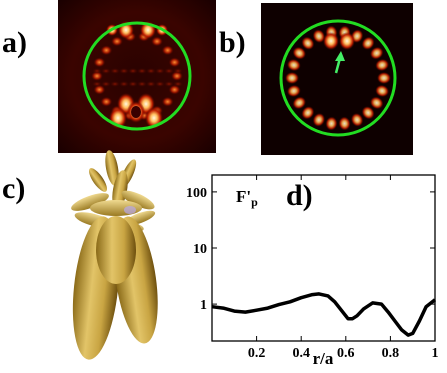 Image resolution: width=447 pixels, height=373 pixels. What do you see at coordinates (339, 62) in the screenshot?
I see `arrow-icon` at bounding box center [339, 62].